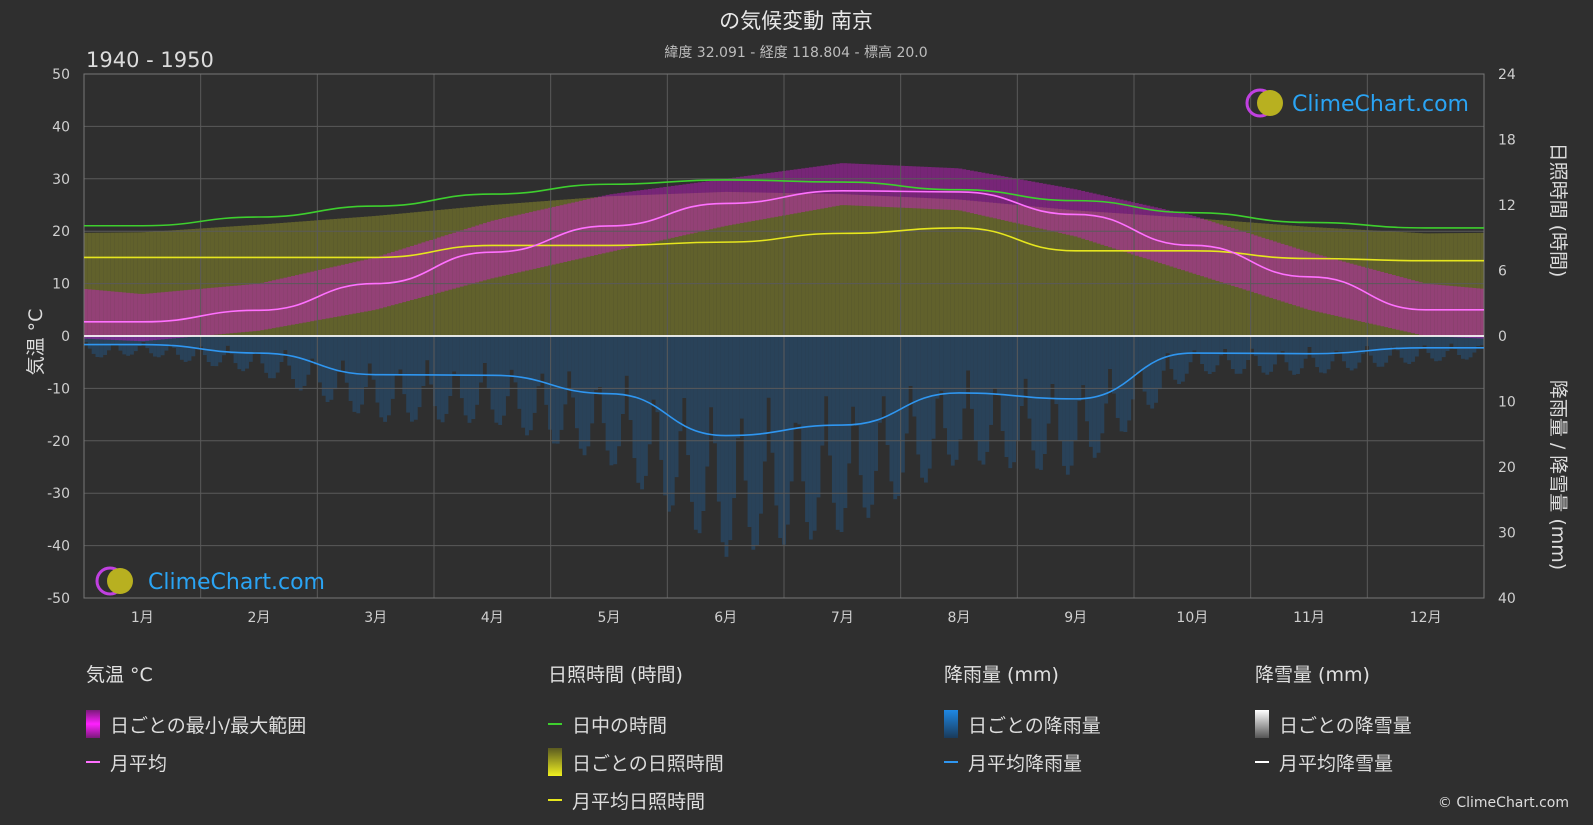  I want to click on legend-temp-title: 気温 °C, so click(119, 675).